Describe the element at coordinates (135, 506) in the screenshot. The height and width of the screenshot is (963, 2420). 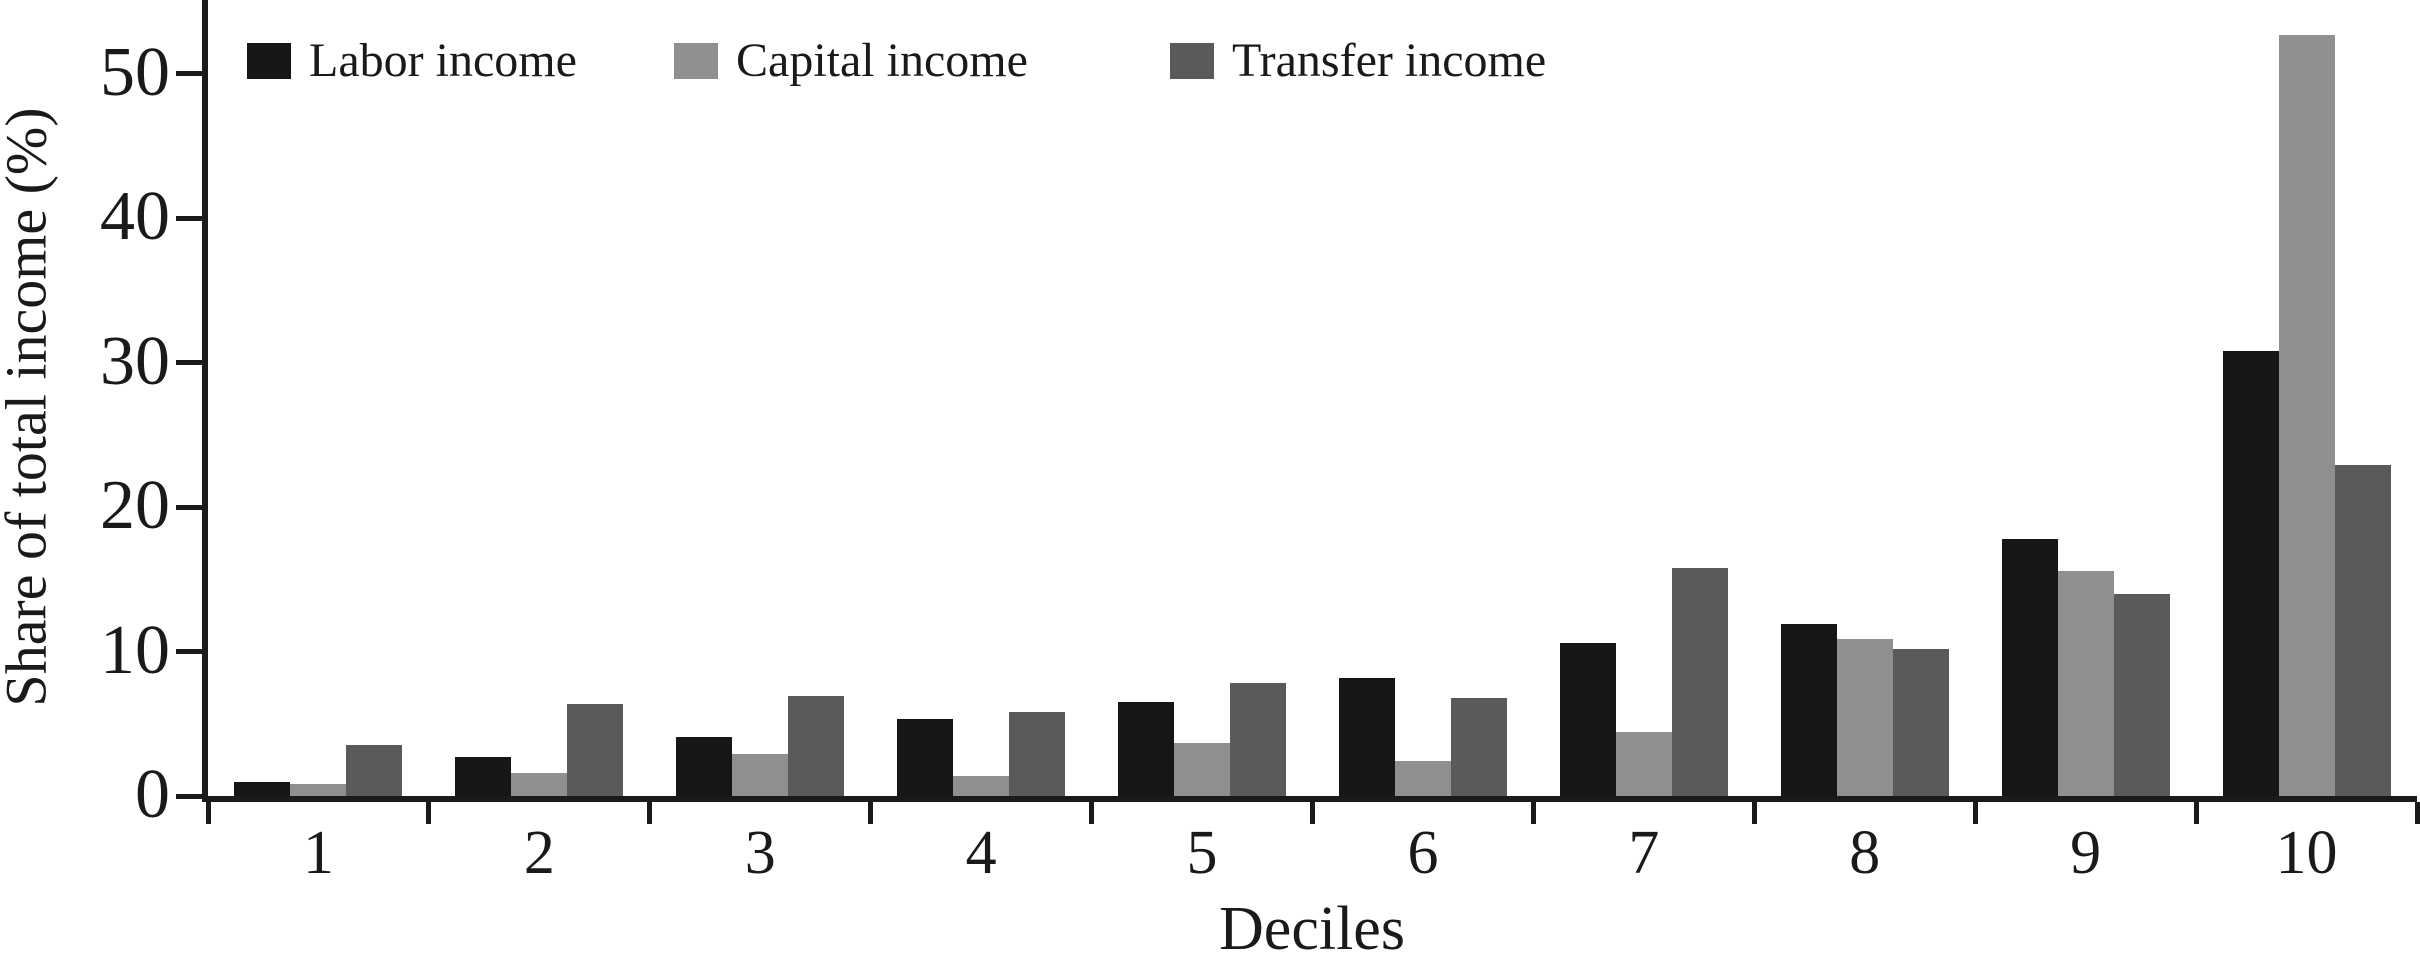
I see `y-tick-label-20: 20` at that location.